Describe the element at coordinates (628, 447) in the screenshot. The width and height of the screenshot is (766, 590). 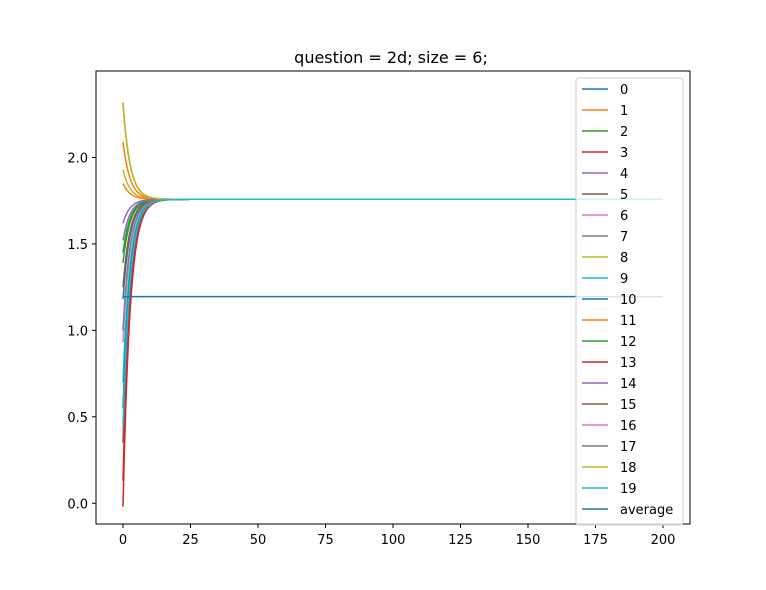
I see `legend-label: 17` at that location.